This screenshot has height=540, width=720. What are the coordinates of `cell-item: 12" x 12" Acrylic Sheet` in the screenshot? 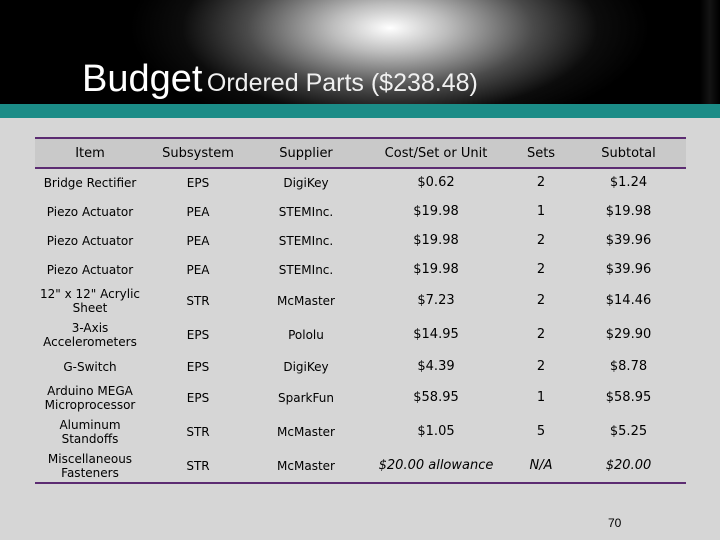 It's located at (90, 301).